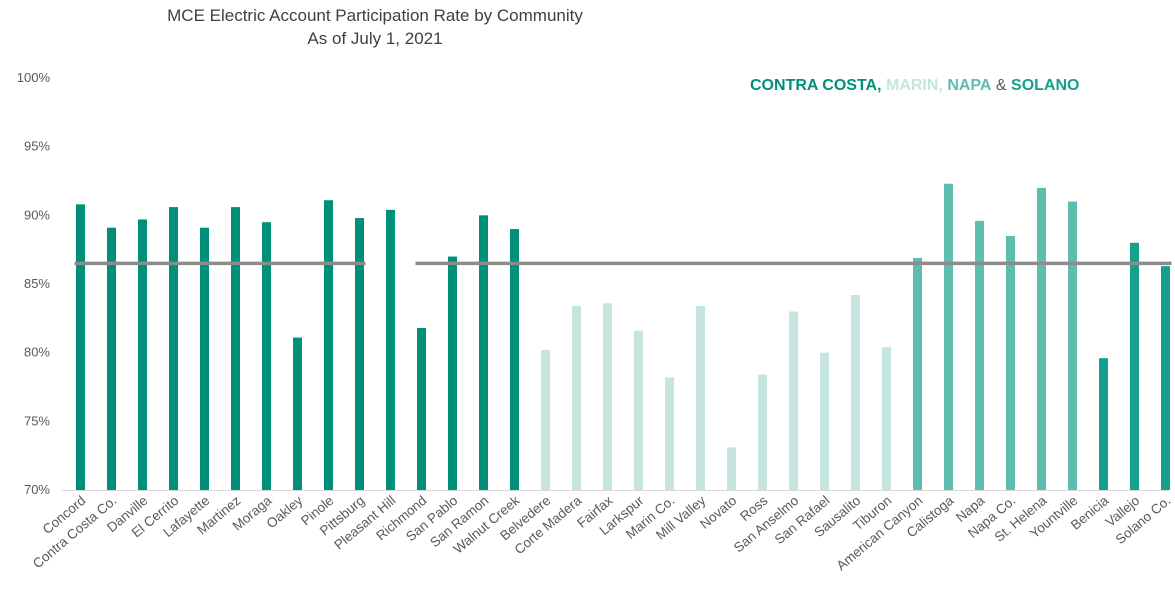 Image resolution: width=1175 pixels, height=613 pixels. Describe the element at coordinates (1103, 424) in the screenshot. I see `bar-benicia` at that location.